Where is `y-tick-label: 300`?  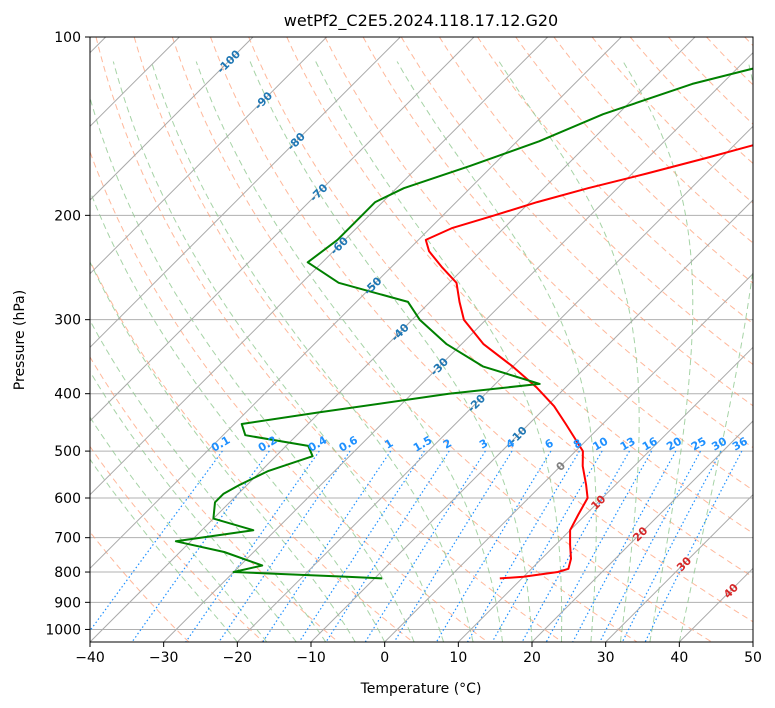 y-tick-label: 300 is located at coordinates (67, 321).